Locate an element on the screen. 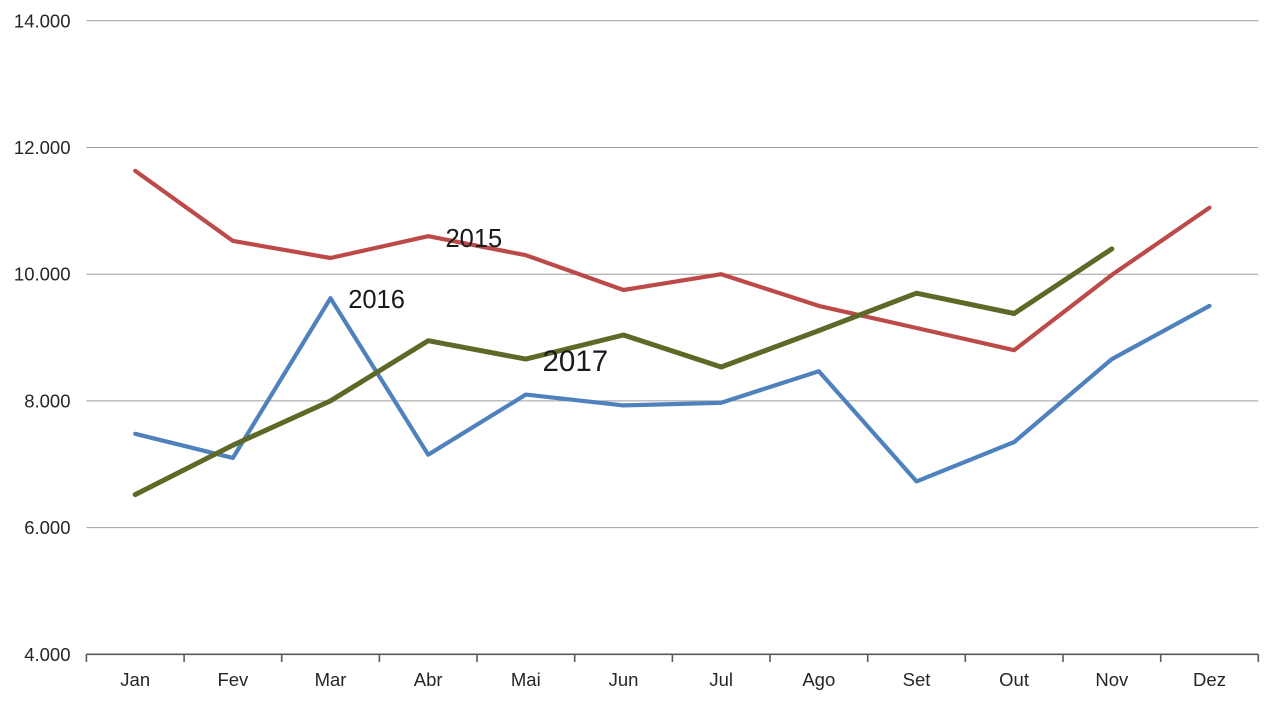  svg-text: 2016 is located at coordinates (376, 300).